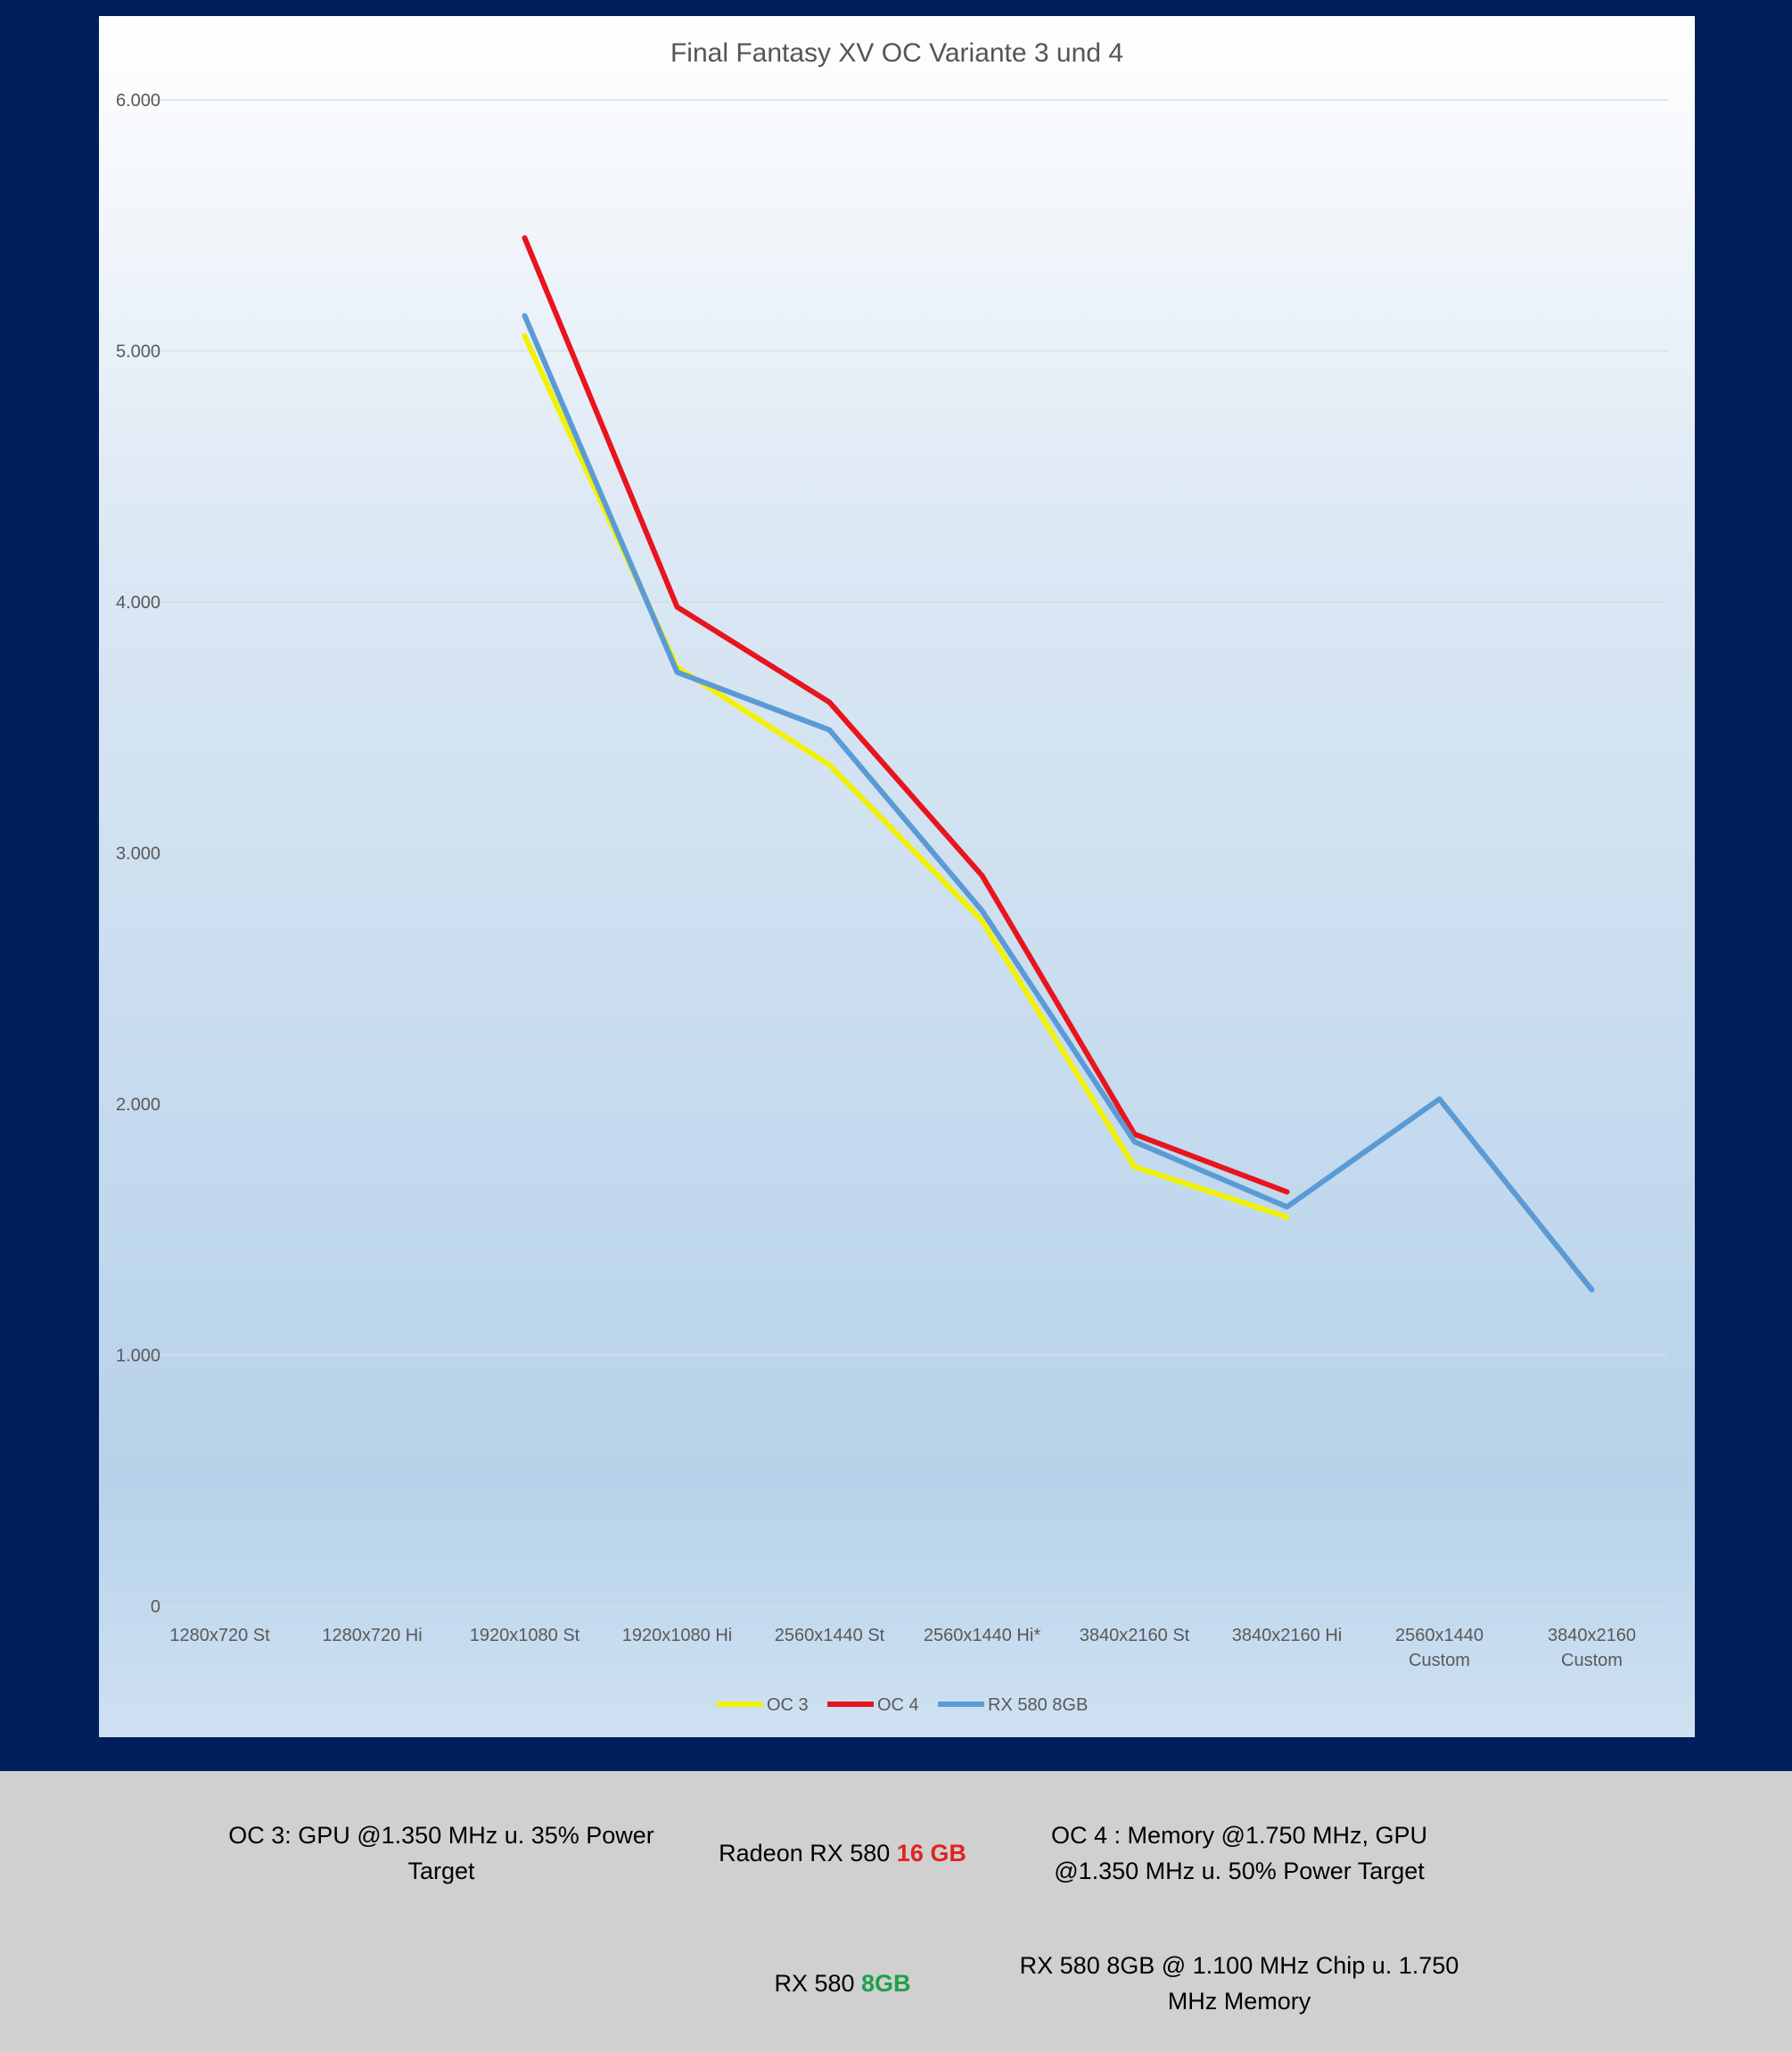  I want to click on x-tick-label: 2560x1440 Custom, so click(1440, 1648).